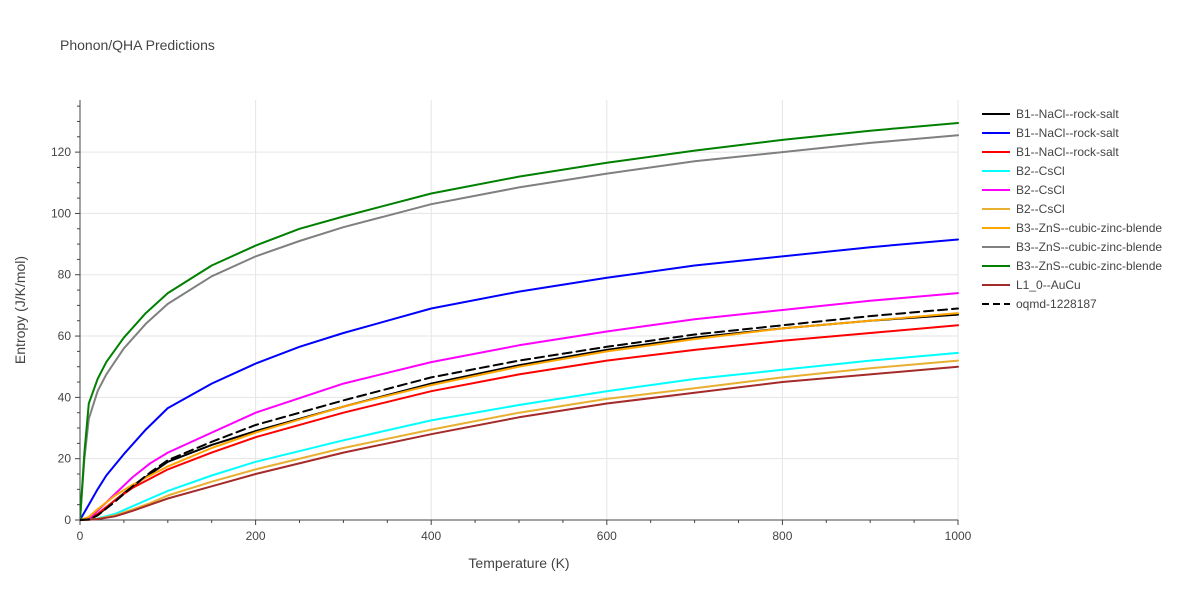  What do you see at coordinates (65, 459) in the screenshot?
I see `y-tick-label: 20` at bounding box center [65, 459].